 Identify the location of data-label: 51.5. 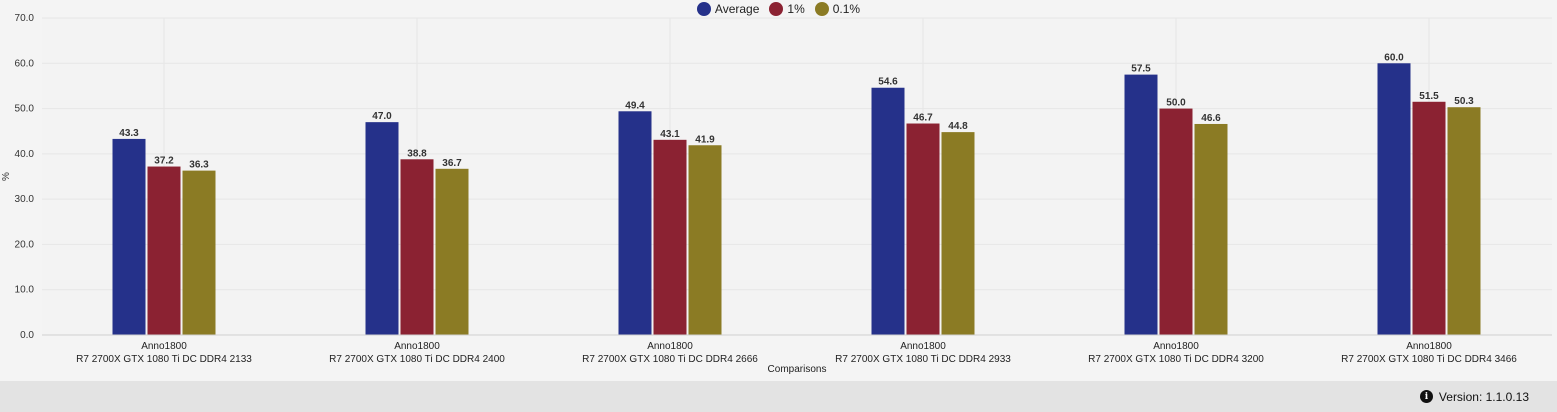
(1429, 96).